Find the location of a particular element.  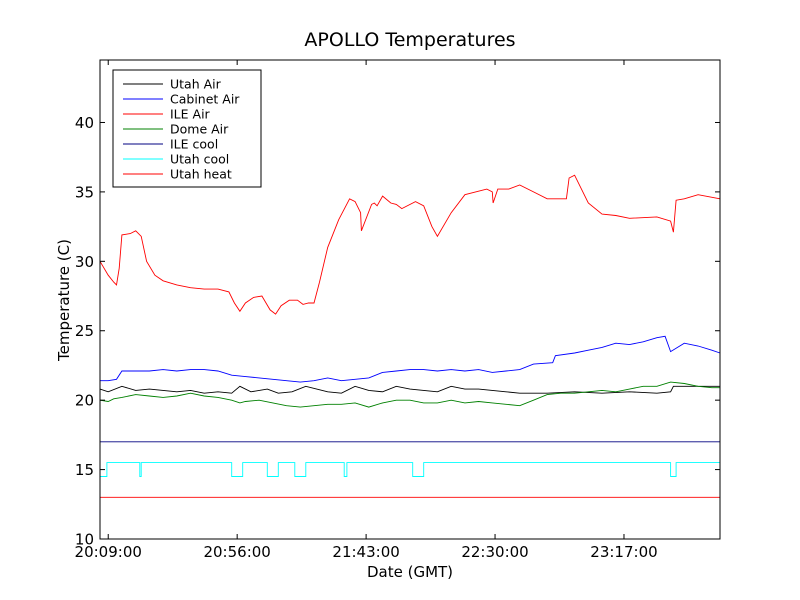

x-tick-label: 20:56:00 is located at coordinates (236, 552).